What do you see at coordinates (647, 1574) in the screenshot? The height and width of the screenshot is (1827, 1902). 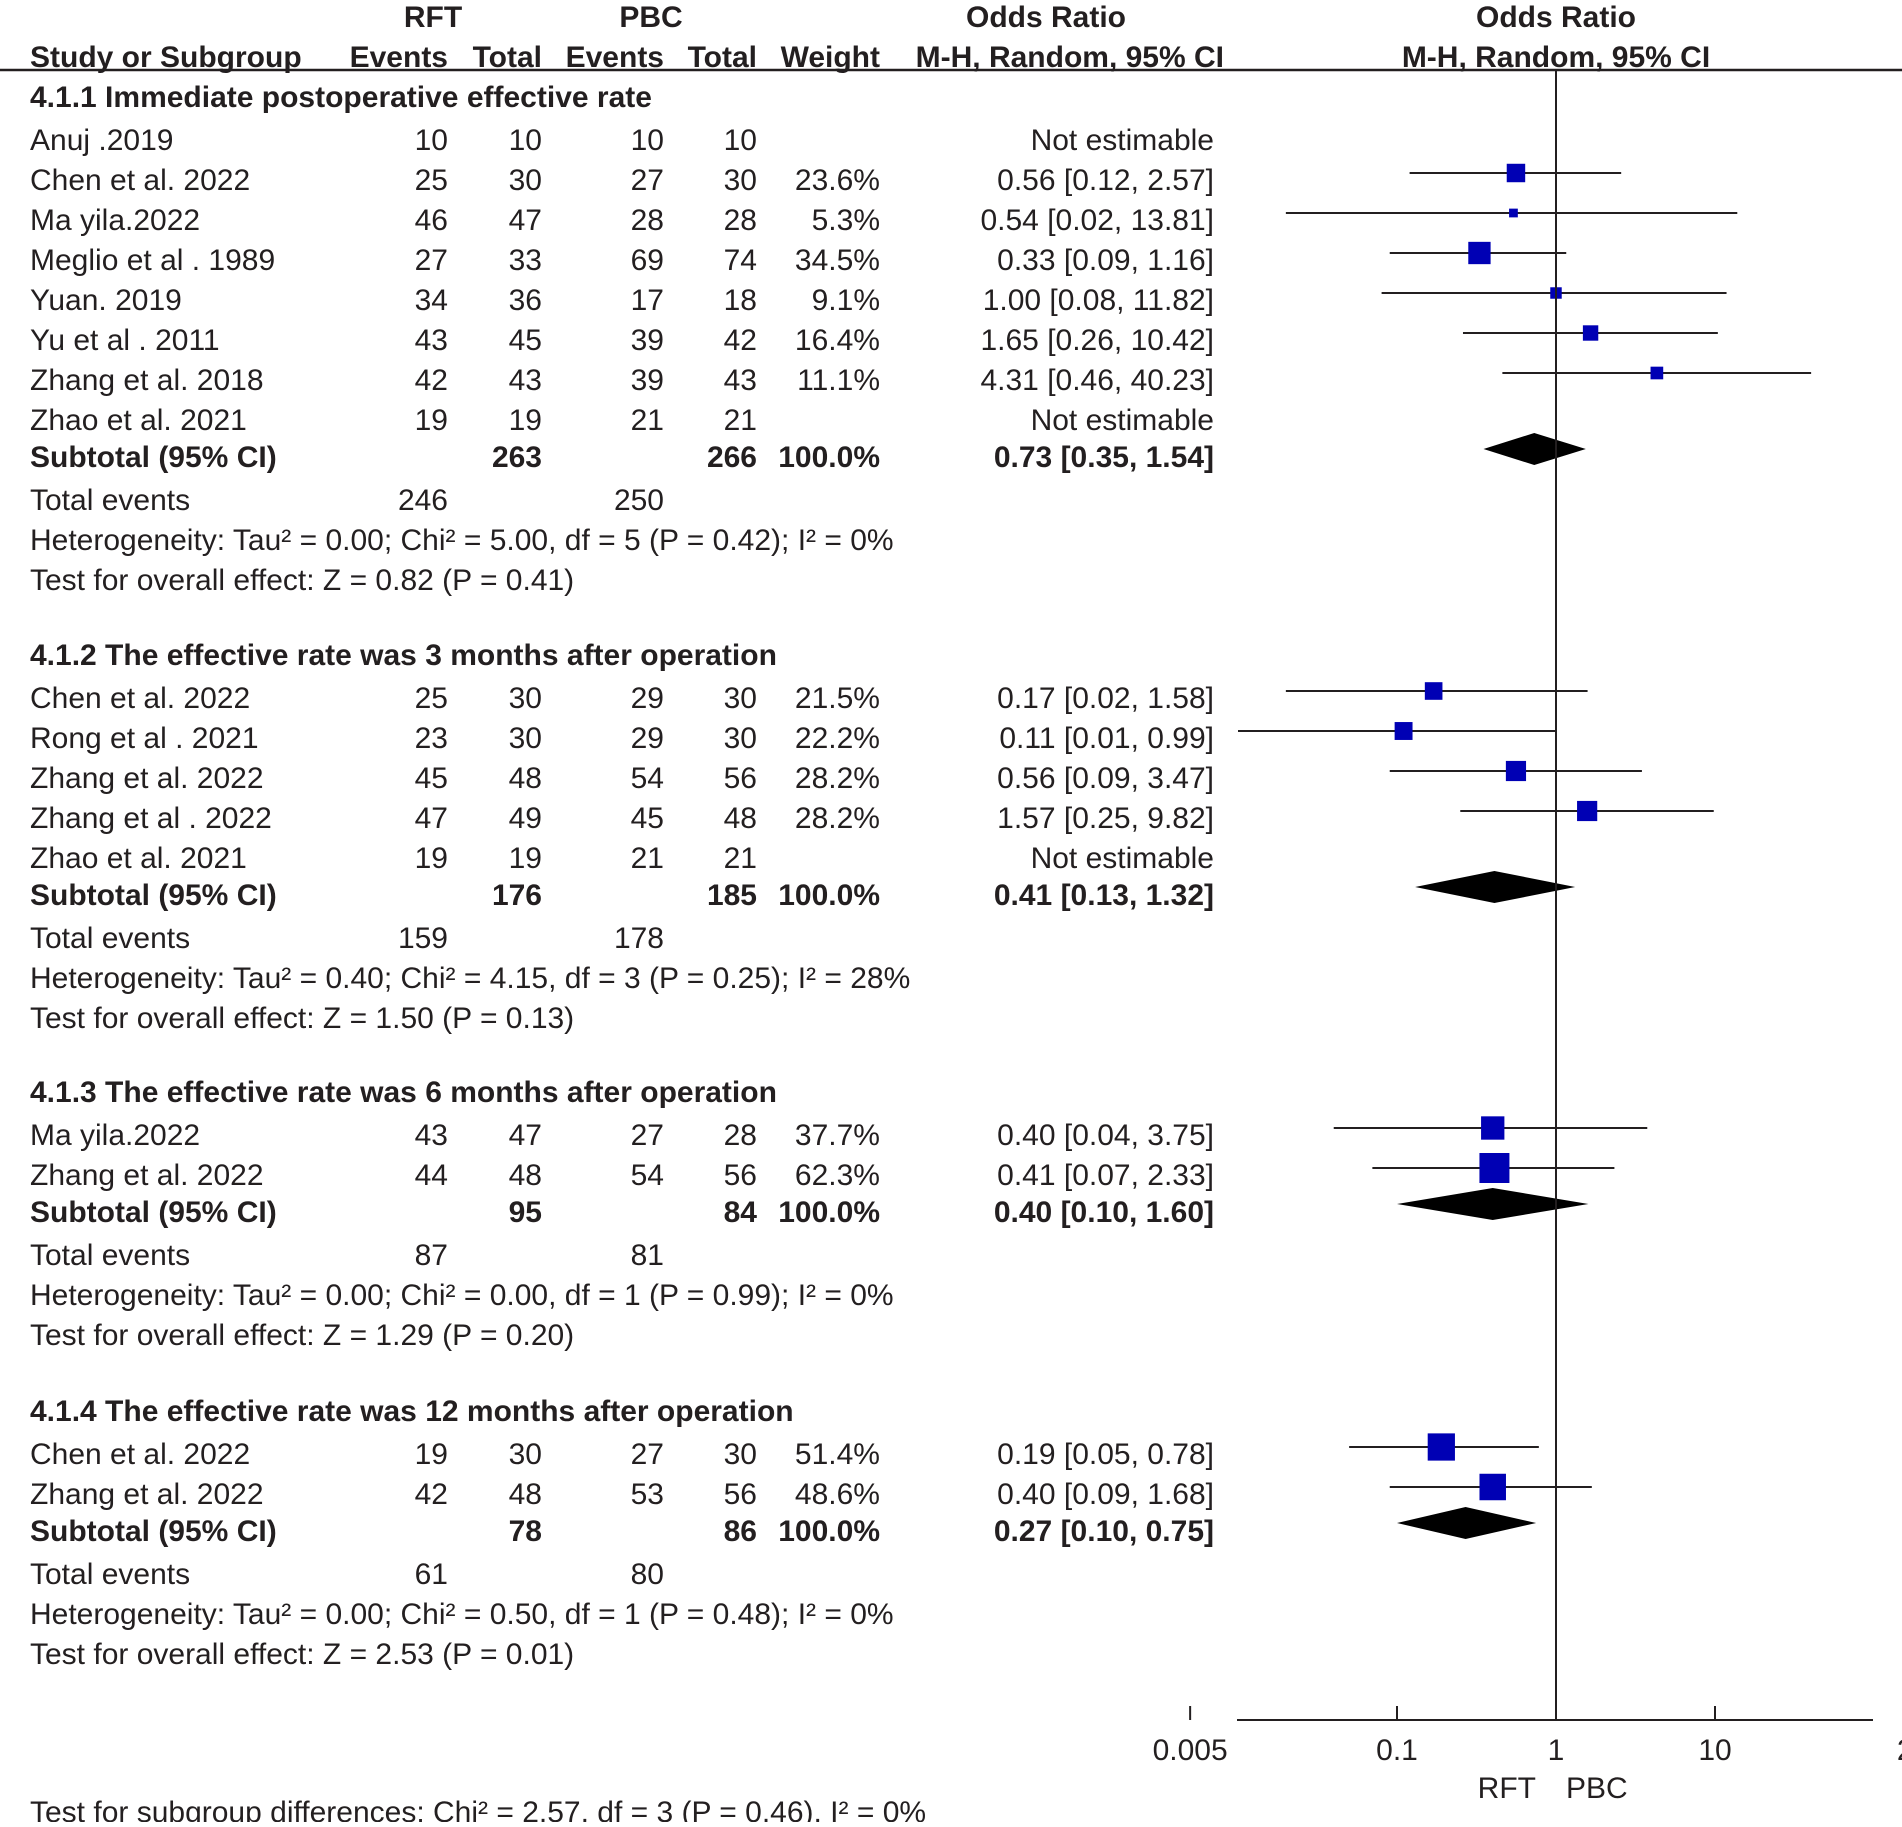 I see `total-events-pbc: 80` at bounding box center [647, 1574].